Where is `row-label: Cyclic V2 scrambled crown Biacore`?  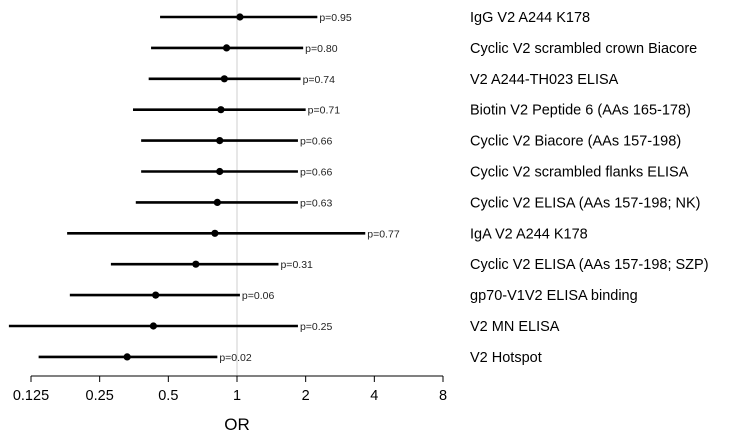 row-label: Cyclic V2 scrambled crown Biacore is located at coordinates (583, 49).